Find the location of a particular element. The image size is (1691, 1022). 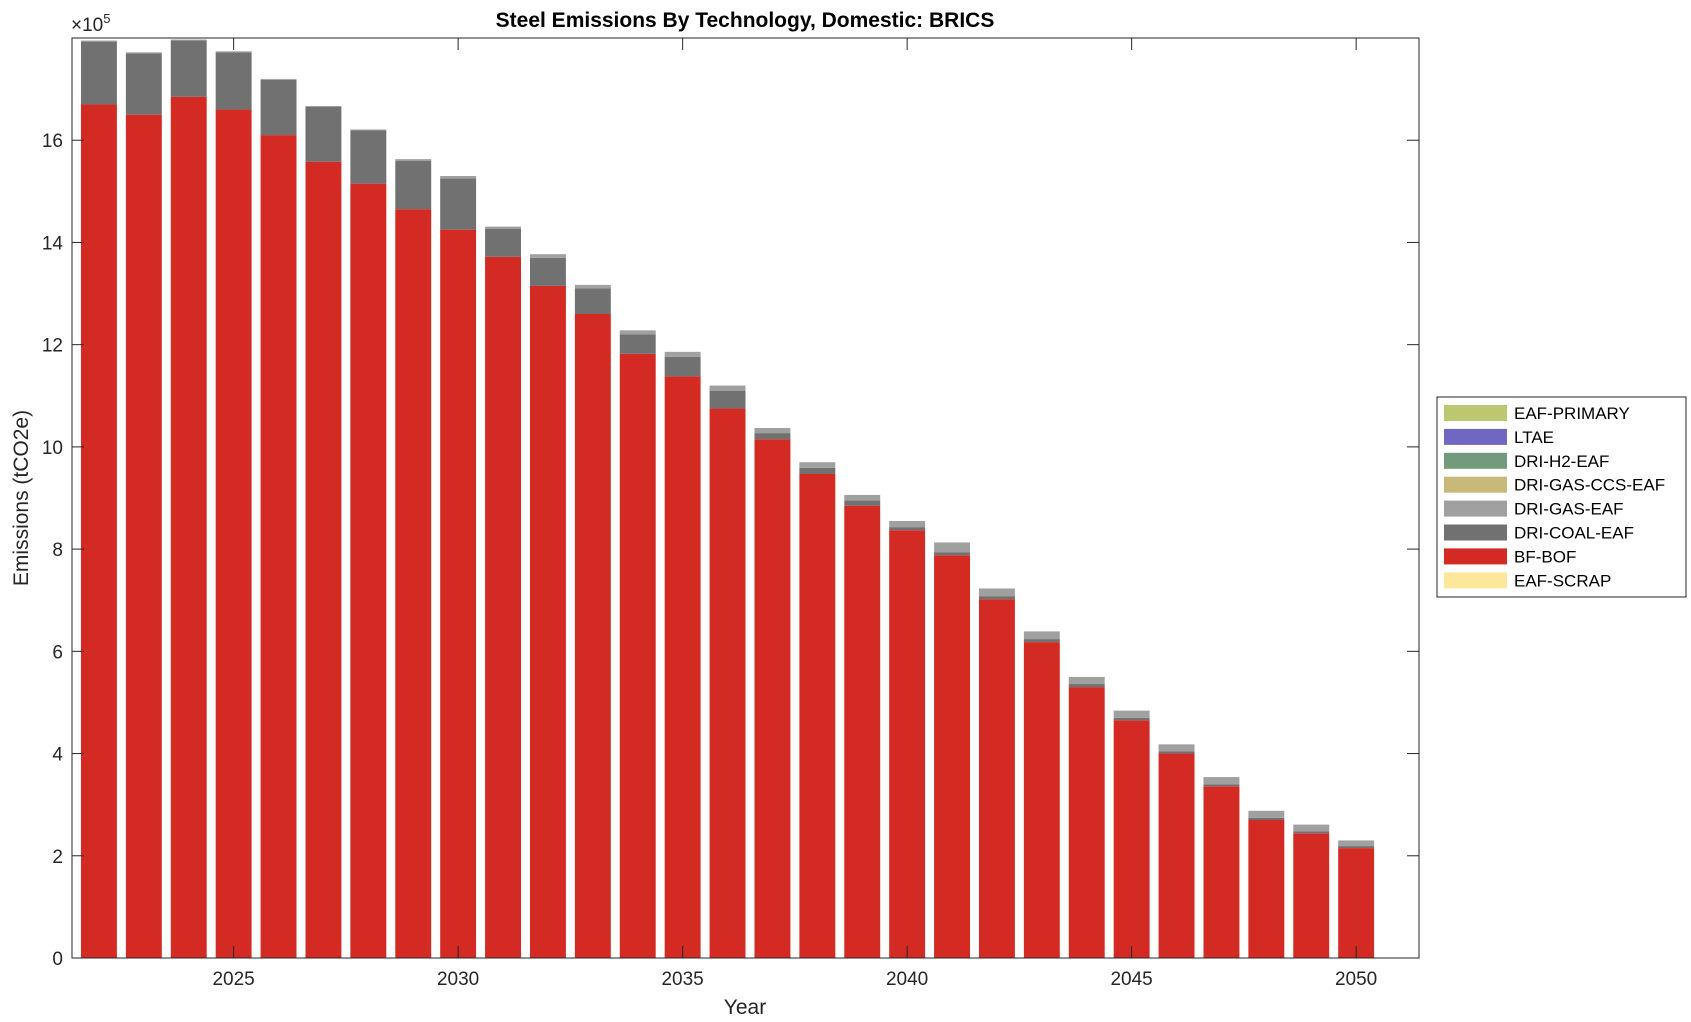

y-tick-label: 4 is located at coordinates (57, 755).